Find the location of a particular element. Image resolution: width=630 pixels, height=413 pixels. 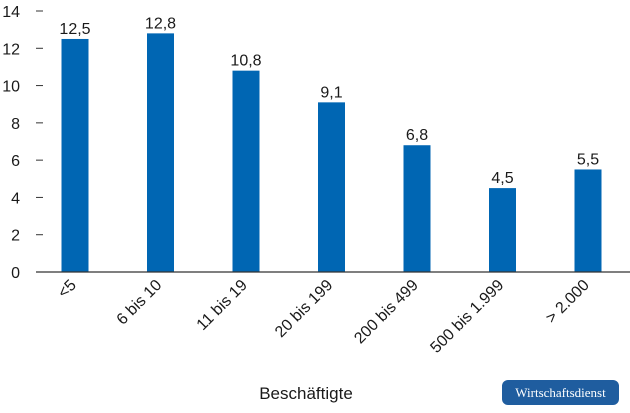

x-tick-label: > 2.000 is located at coordinates (568, 302).